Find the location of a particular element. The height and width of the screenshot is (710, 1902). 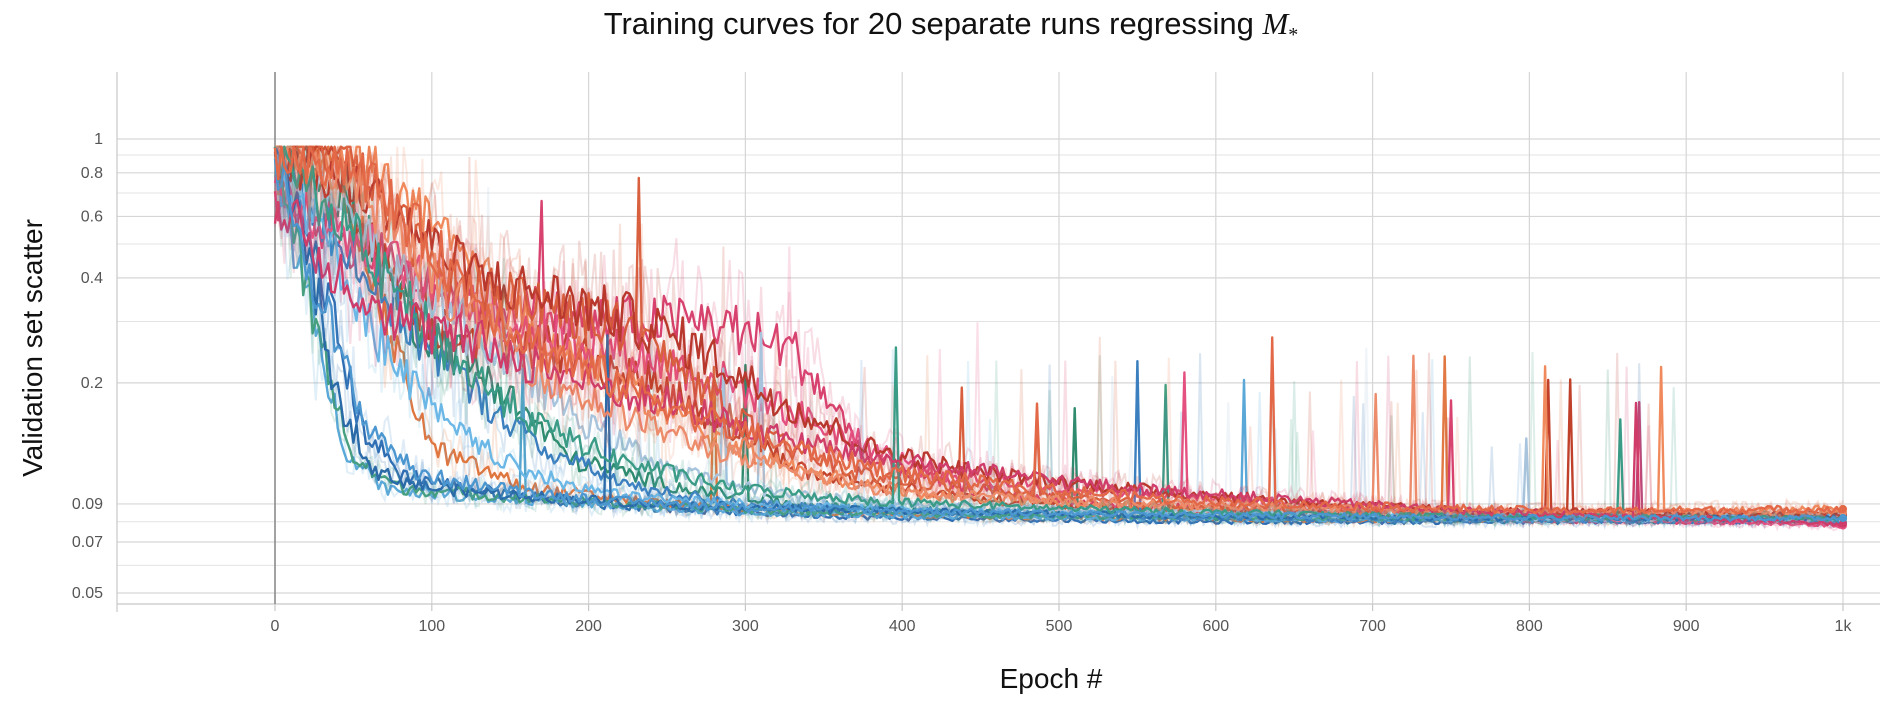

series-19-end-point is located at coordinates (1843, 518).